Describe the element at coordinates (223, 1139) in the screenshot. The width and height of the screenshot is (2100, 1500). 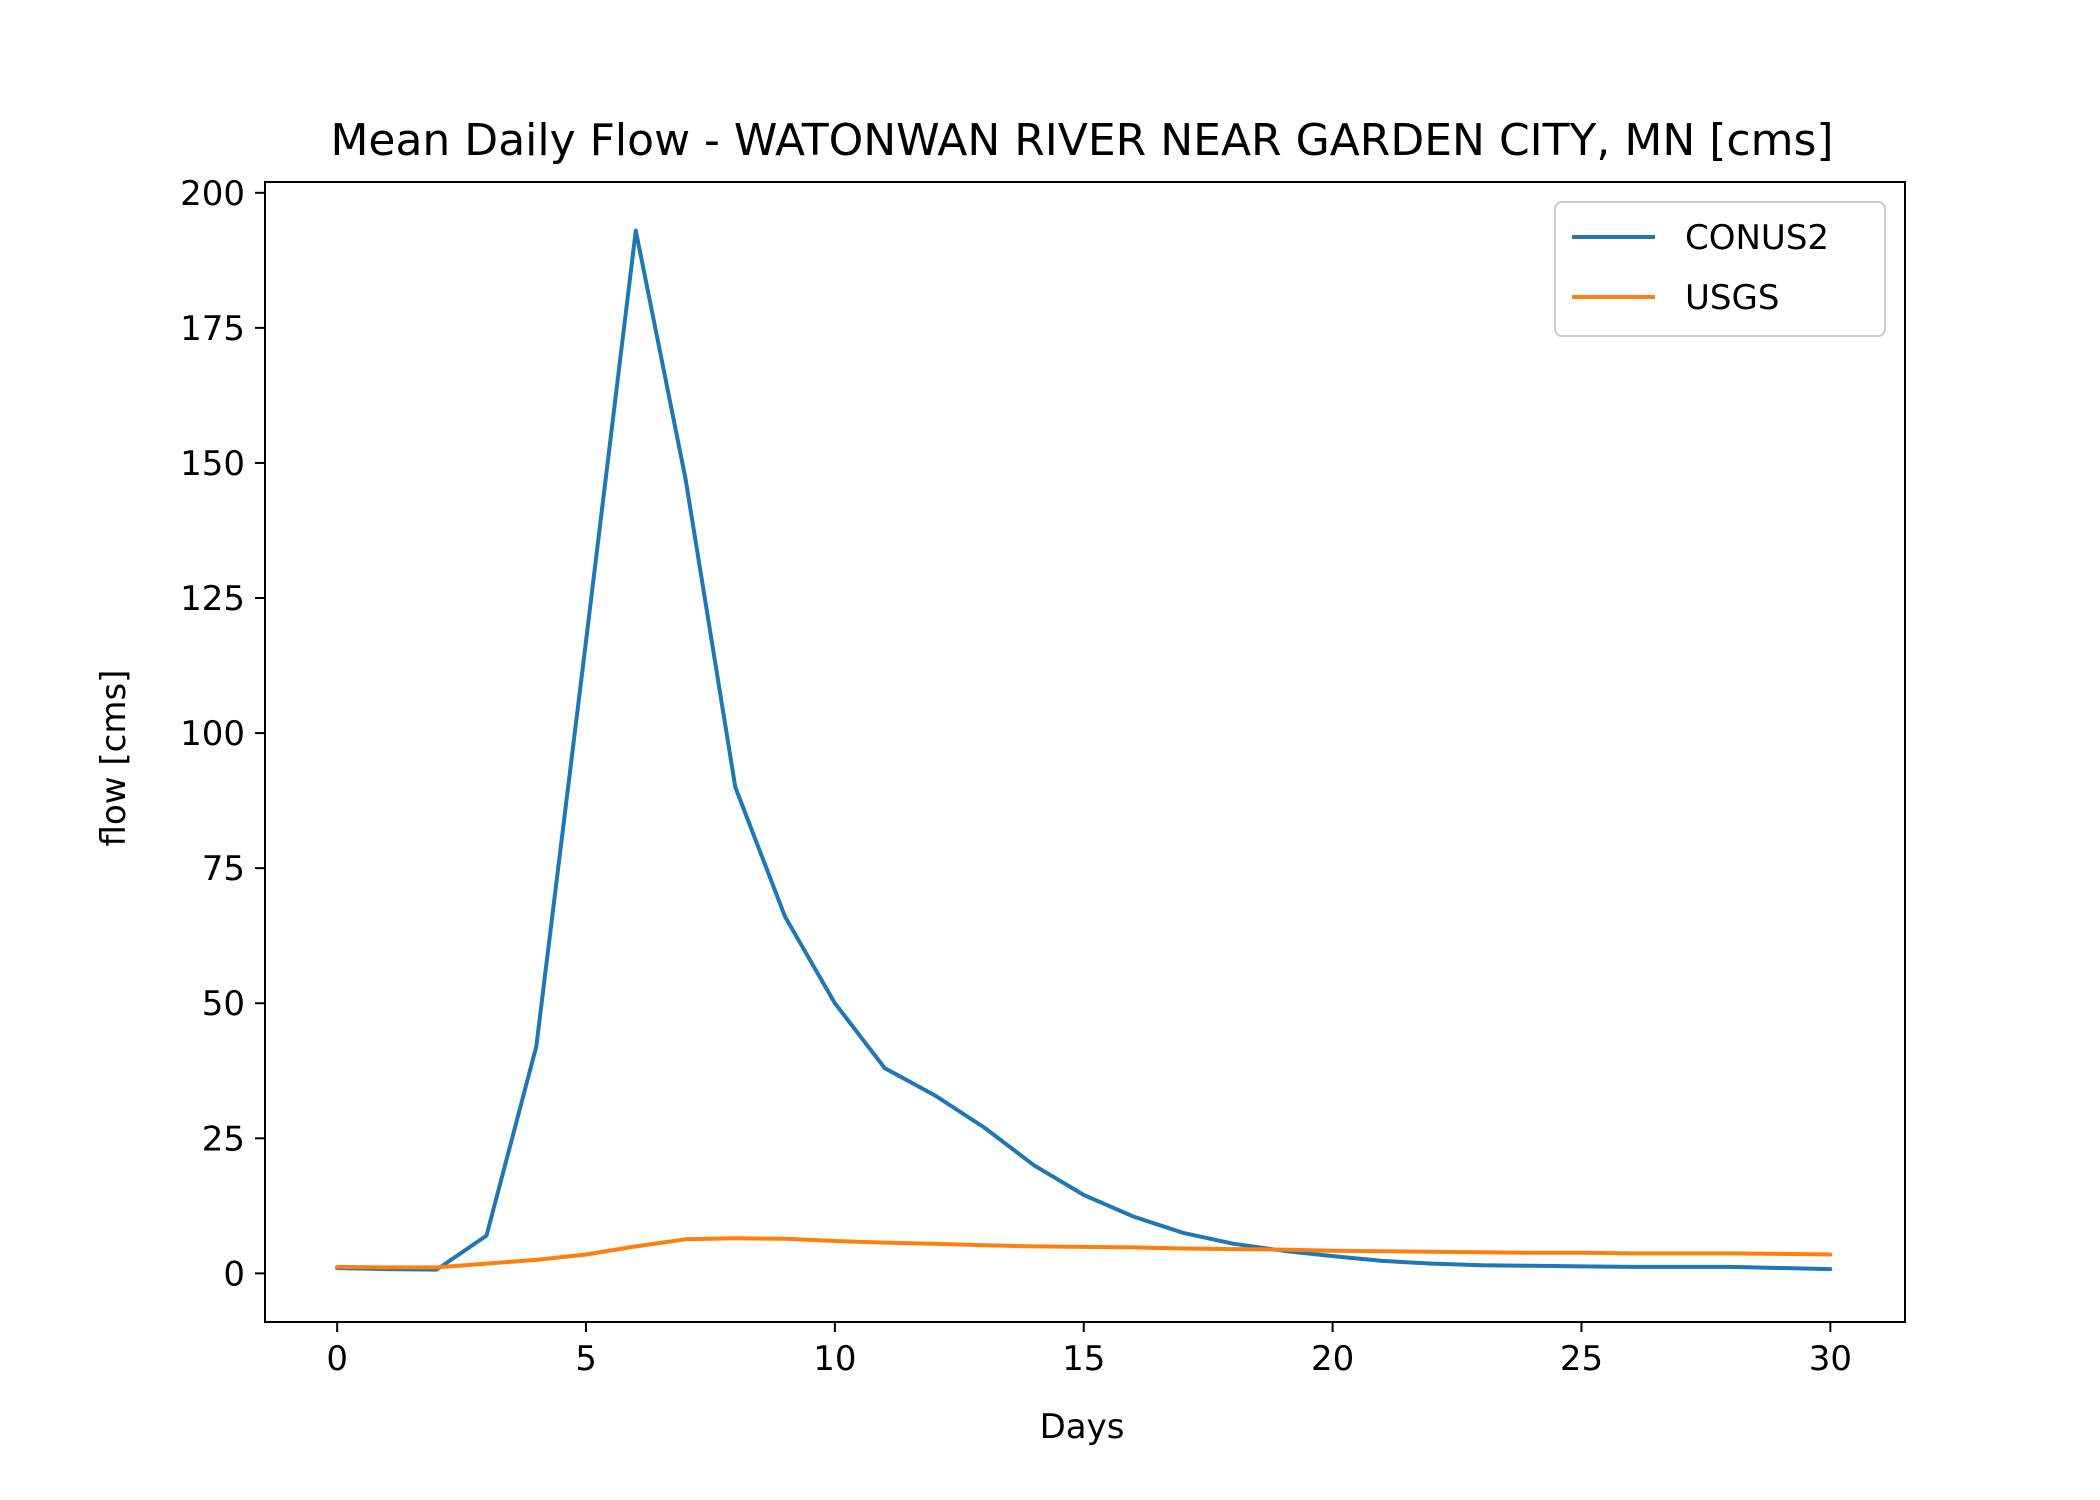
I see `y-tick-label: 25` at that location.